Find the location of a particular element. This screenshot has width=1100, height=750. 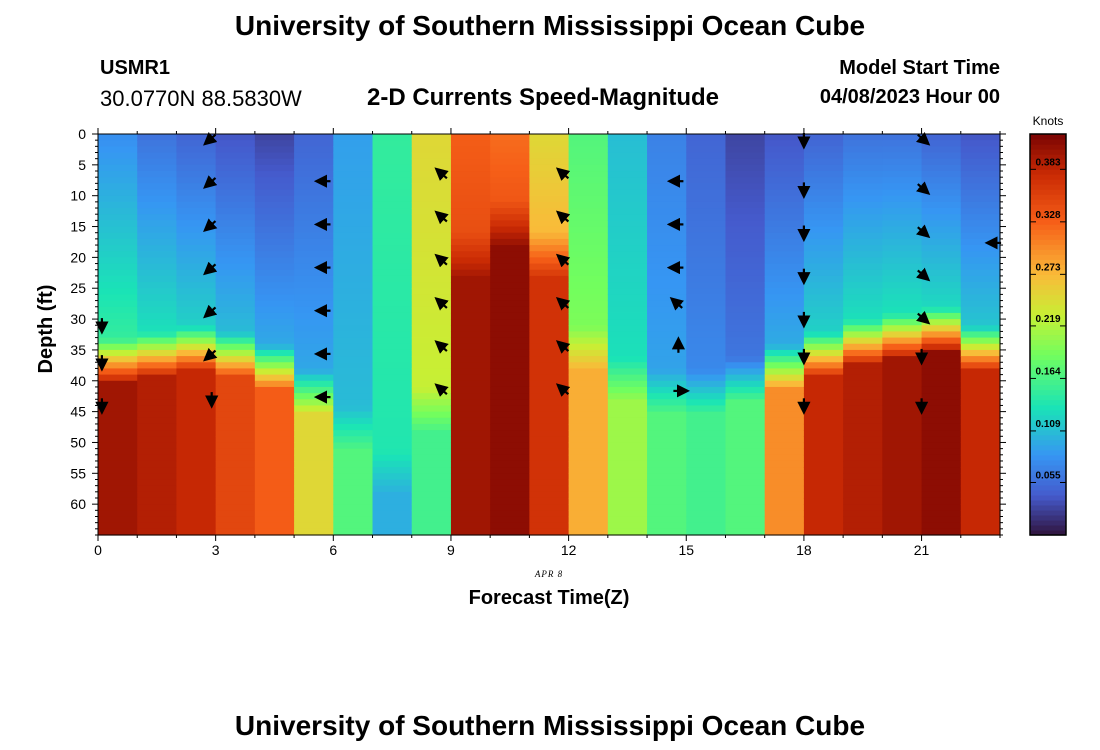

y-tick-label: 35 is located at coordinates (78, 350).